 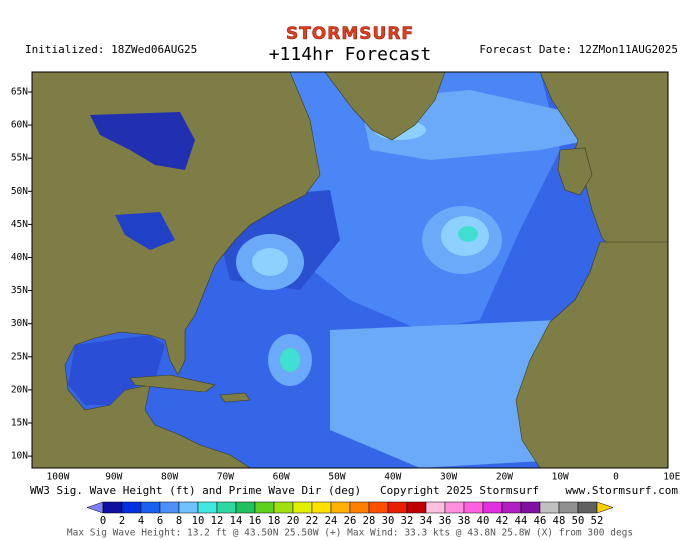 What do you see at coordinates (464, 521) in the screenshot?
I see `colorbar-label: 38` at bounding box center [464, 521].